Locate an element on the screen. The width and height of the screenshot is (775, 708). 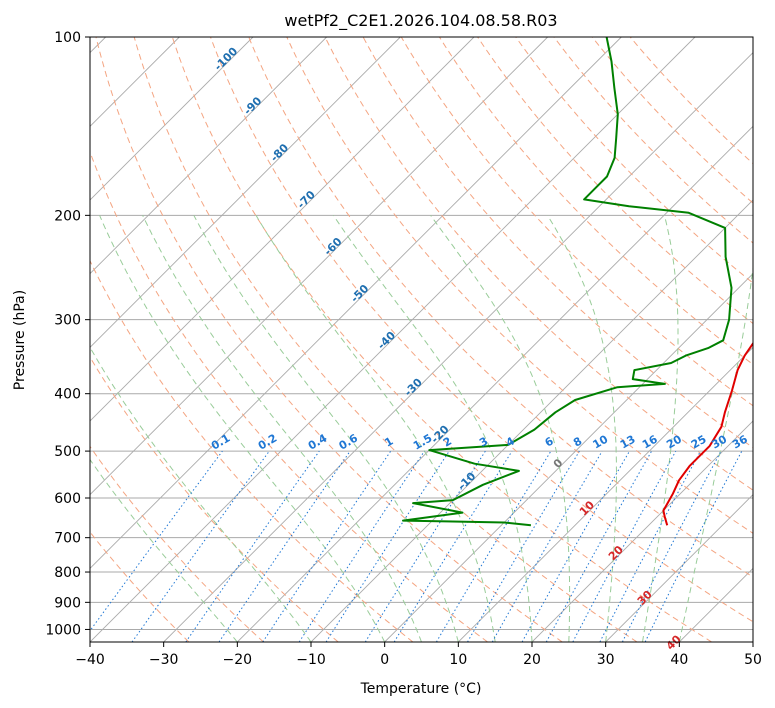
isotherm-label: -30 is located at coordinates (413, 387).